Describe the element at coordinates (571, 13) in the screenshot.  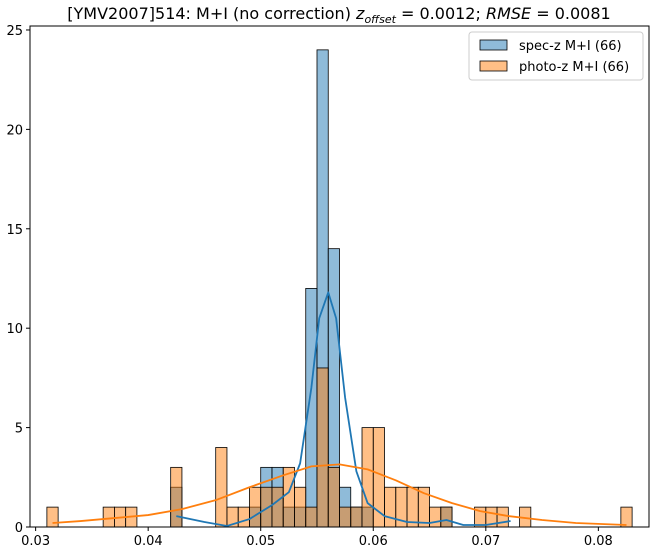
I see `title-rmse-value: = 0.0081` at that location.